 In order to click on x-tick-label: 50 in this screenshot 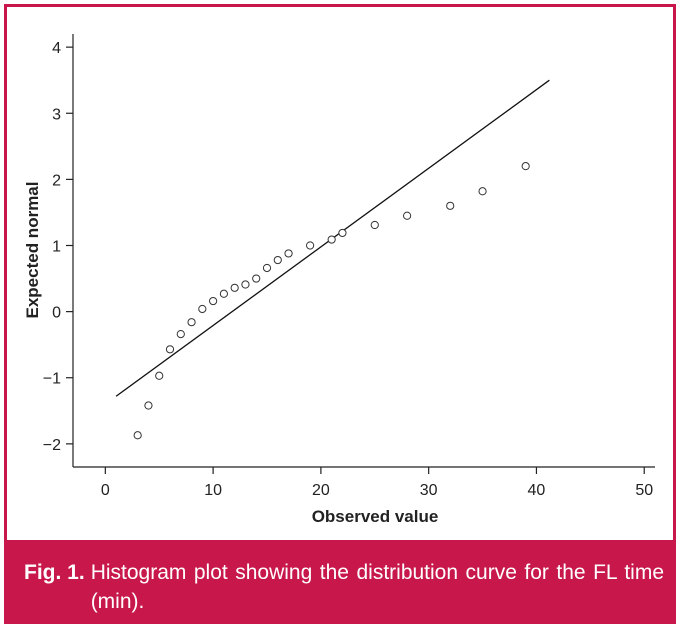, I will do `click(644, 490)`.